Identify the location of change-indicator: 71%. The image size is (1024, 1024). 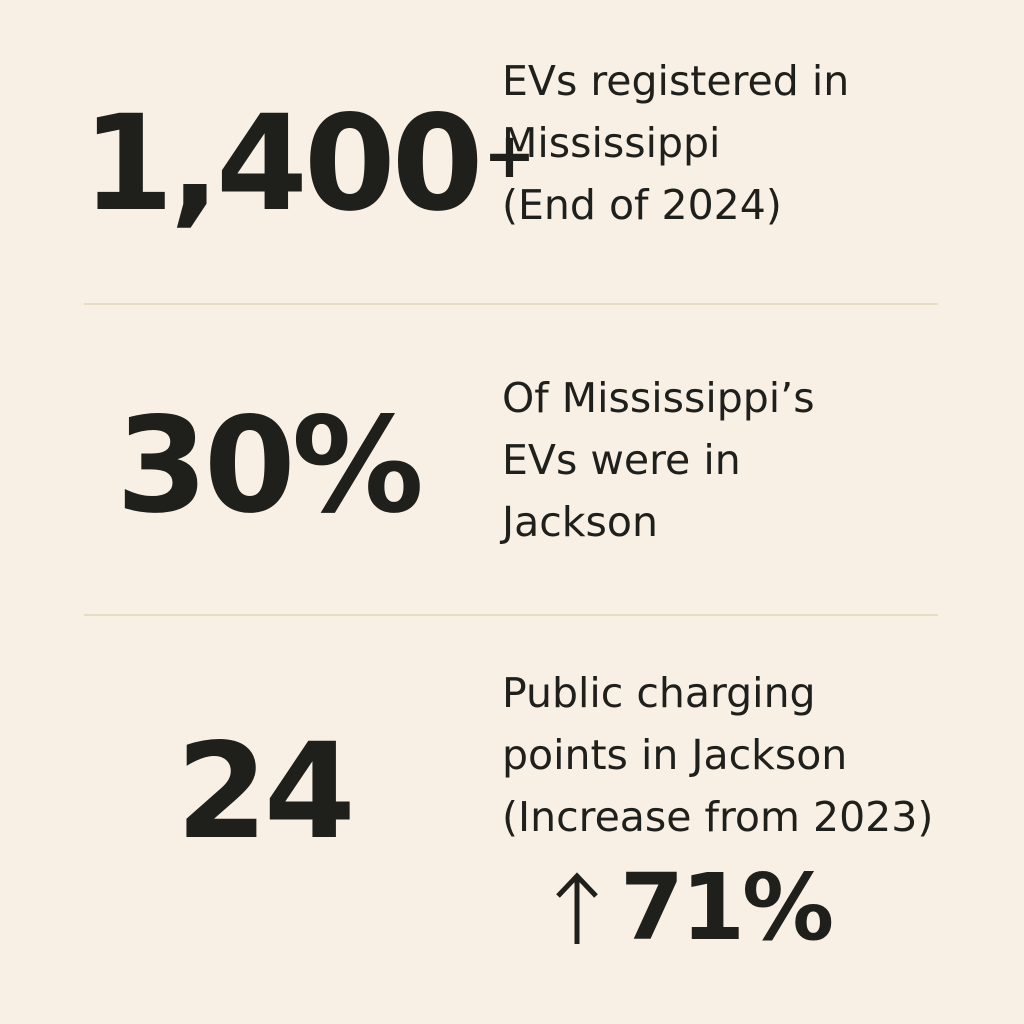
(693, 907).